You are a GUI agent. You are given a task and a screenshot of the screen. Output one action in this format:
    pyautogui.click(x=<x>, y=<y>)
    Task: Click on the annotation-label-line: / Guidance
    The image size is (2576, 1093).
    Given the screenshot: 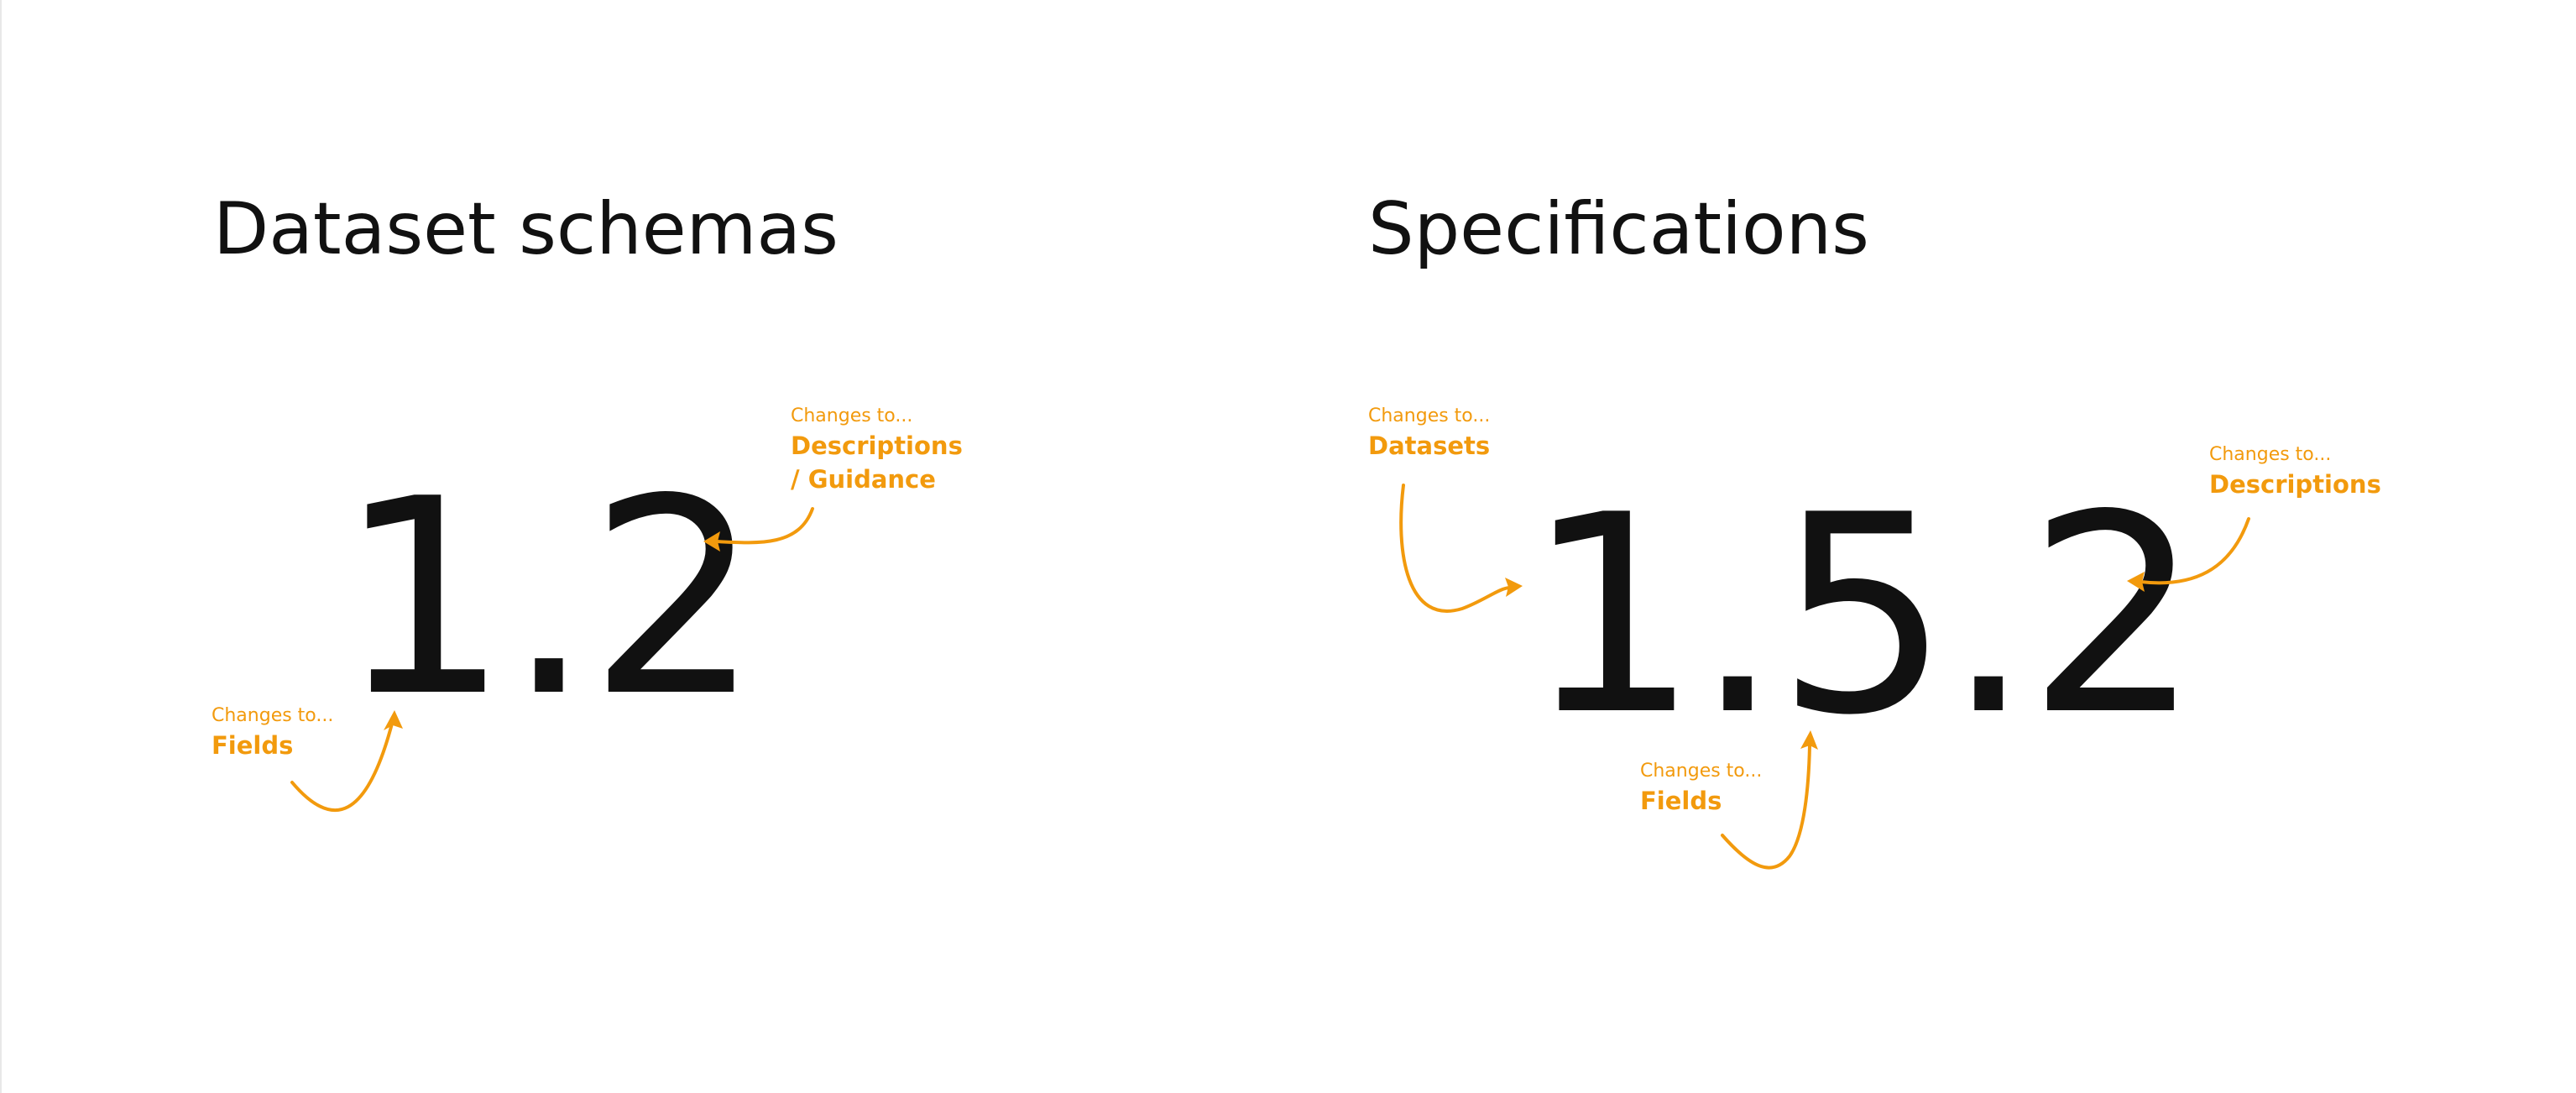 What is the action you would take?
    pyautogui.click(x=863, y=479)
    